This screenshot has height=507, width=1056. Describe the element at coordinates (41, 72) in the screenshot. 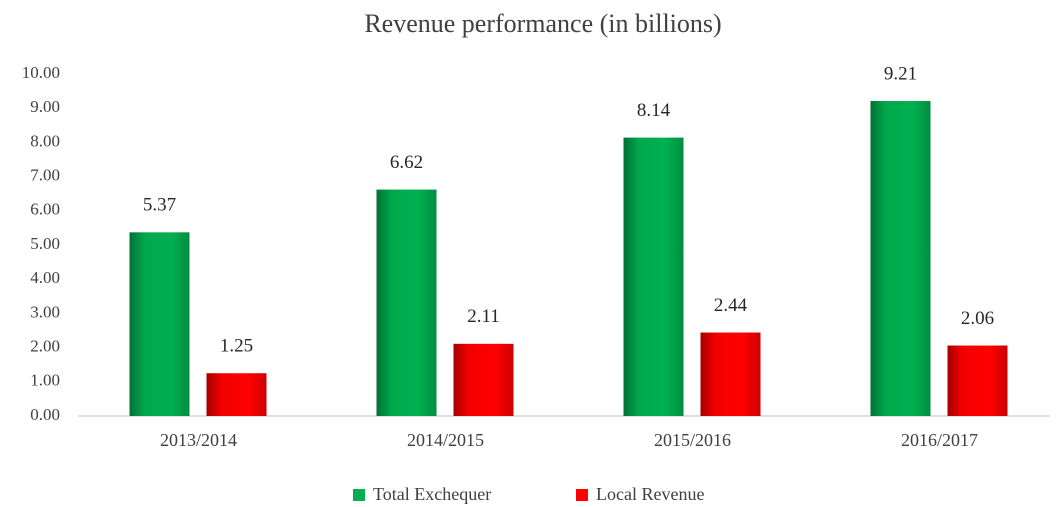

I see `y-tick-label: 10.00` at that location.